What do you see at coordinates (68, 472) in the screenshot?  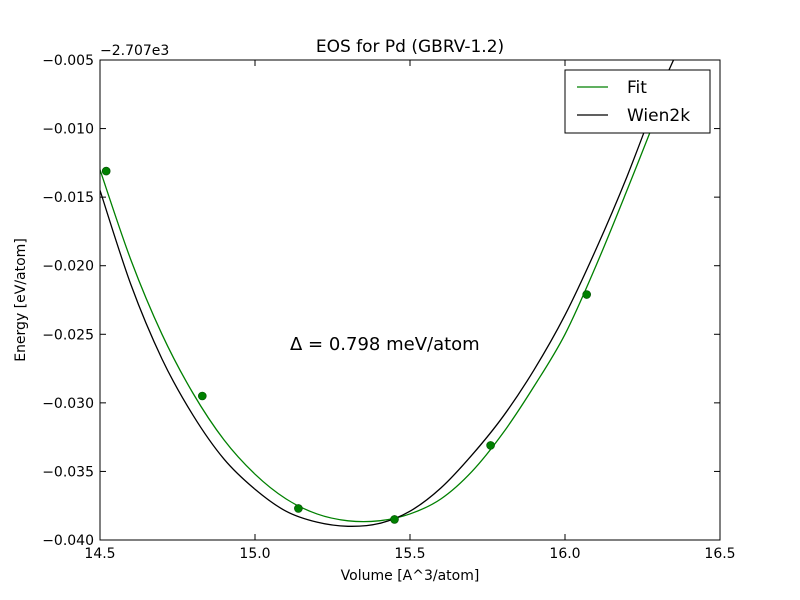 I see `y-tick-label: −0.035` at bounding box center [68, 472].